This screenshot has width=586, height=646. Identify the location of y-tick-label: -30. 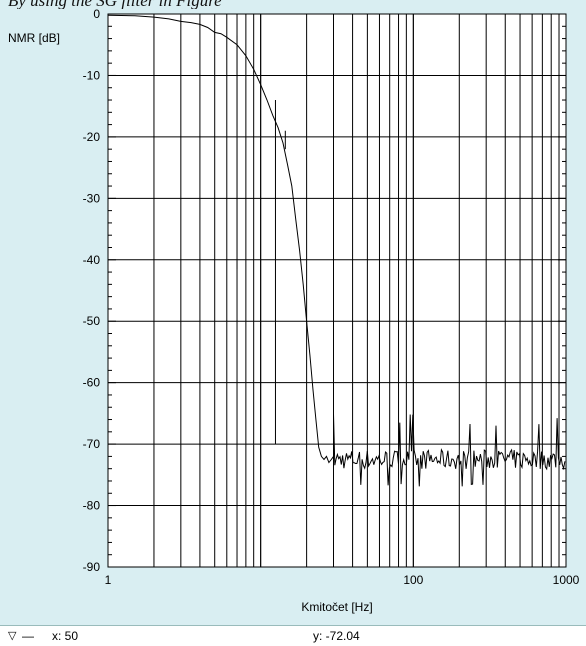
(92, 198).